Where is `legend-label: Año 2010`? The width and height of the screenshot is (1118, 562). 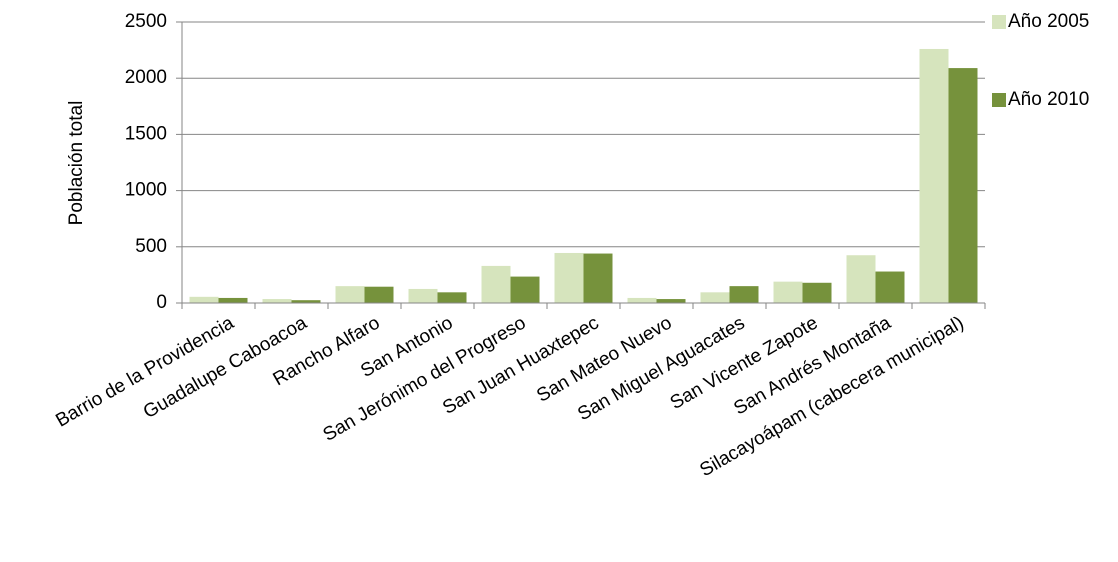 legend-label: Año 2010 is located at coordinates (1048, 99).